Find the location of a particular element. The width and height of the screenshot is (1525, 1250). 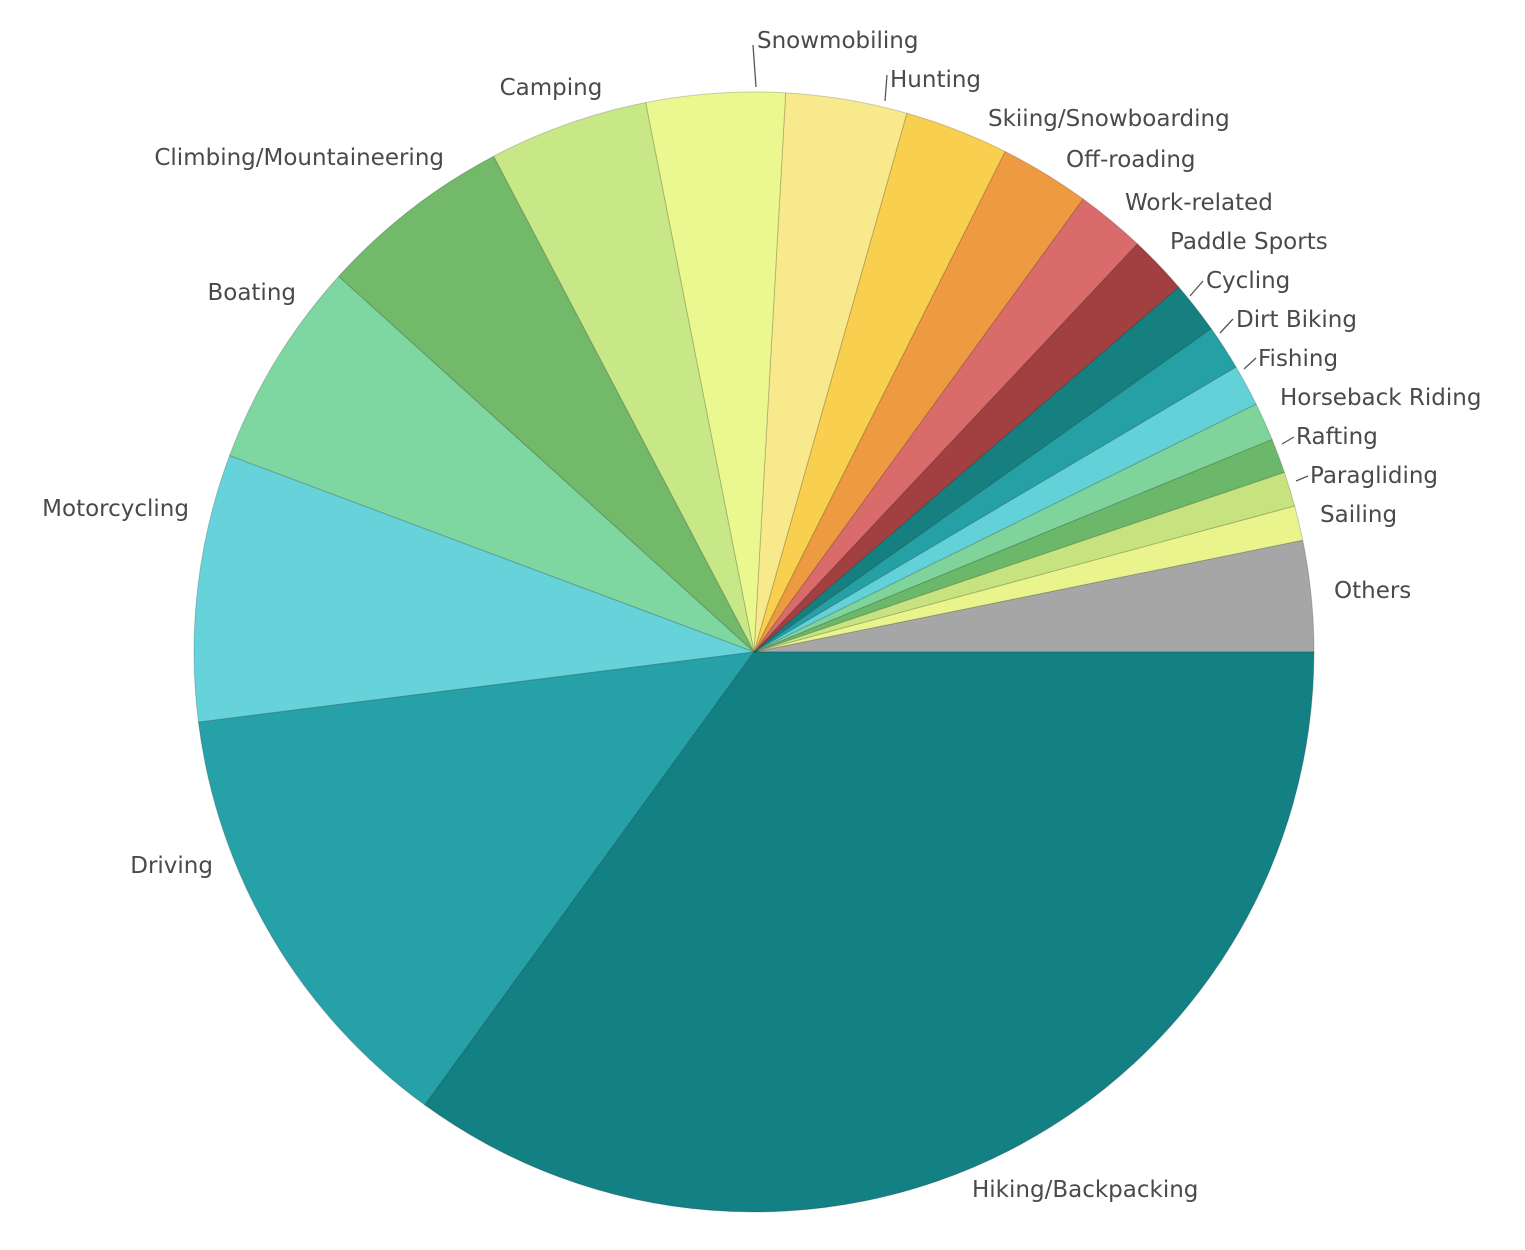

pie-slice-off-roading is located at coordinates (918, 401).